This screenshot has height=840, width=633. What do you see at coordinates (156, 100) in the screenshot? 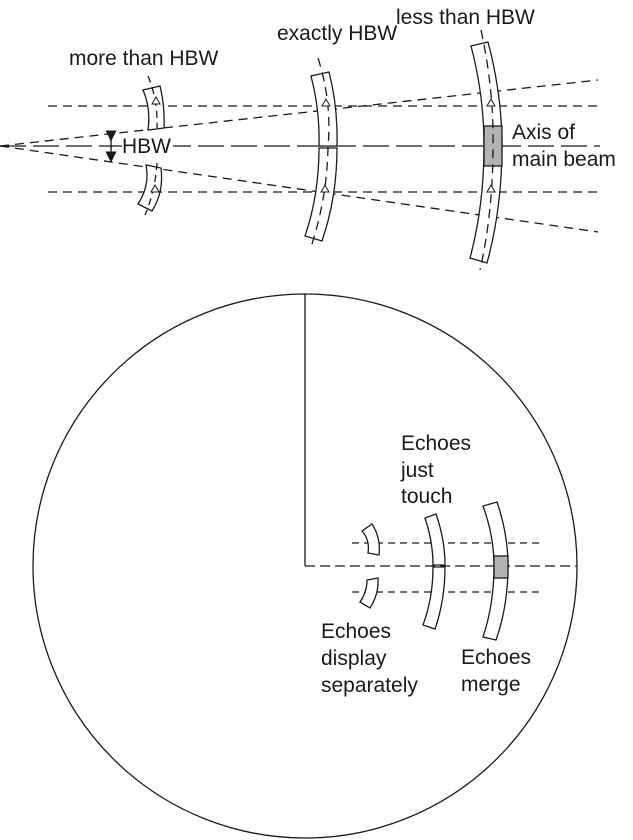
I see `target-marker-1a` at bounding box center [156, 100].